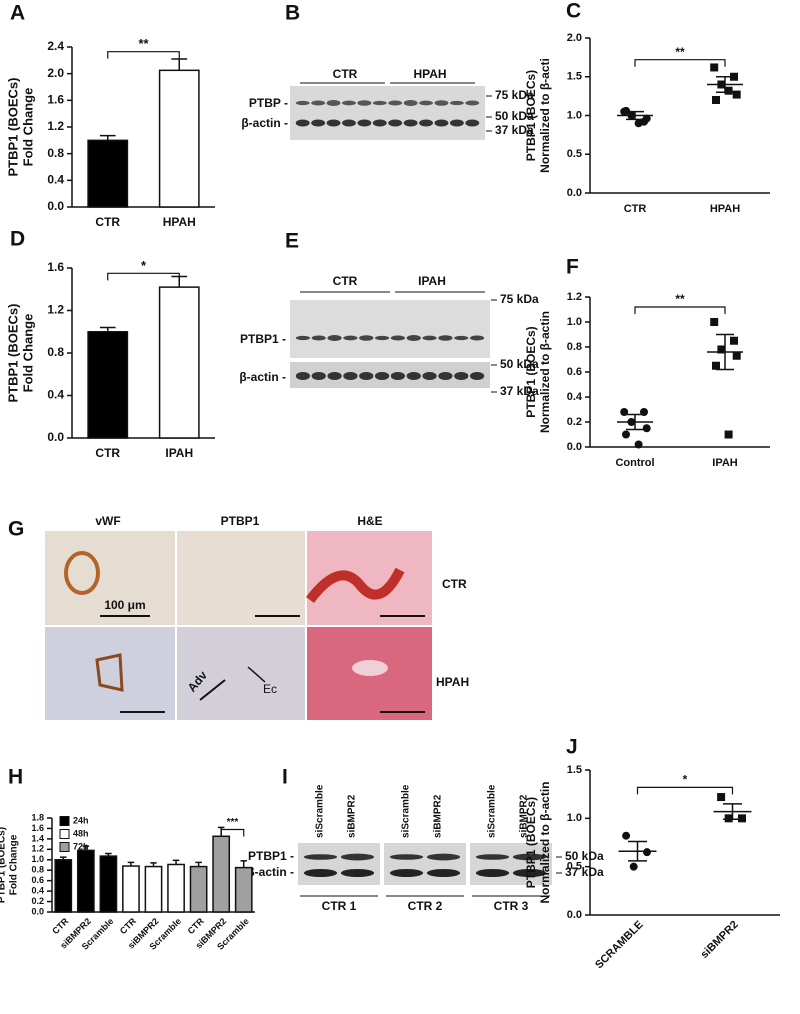  What do you see at coordinates (425, 864) in the screenshot?
I see `blot-membrane` at bounding box center [425, 864].